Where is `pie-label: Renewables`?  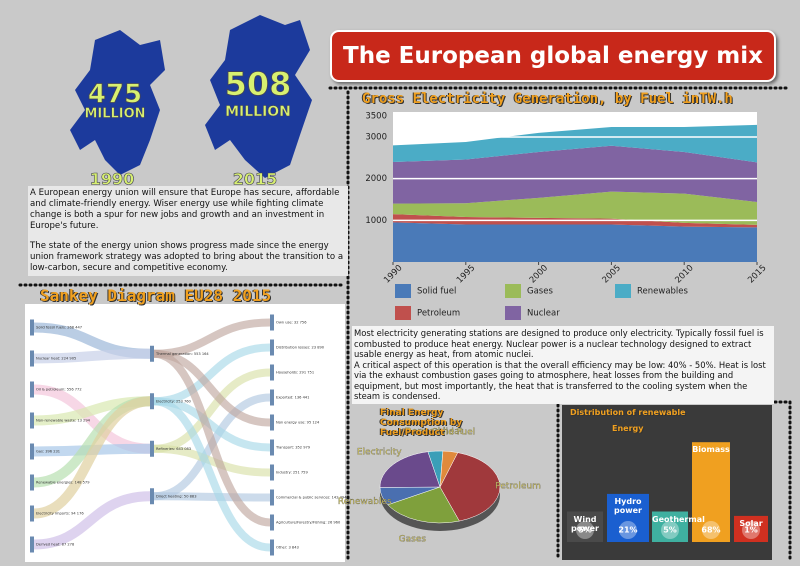 pie-label: Renewables is located at coordinates (365, 502).